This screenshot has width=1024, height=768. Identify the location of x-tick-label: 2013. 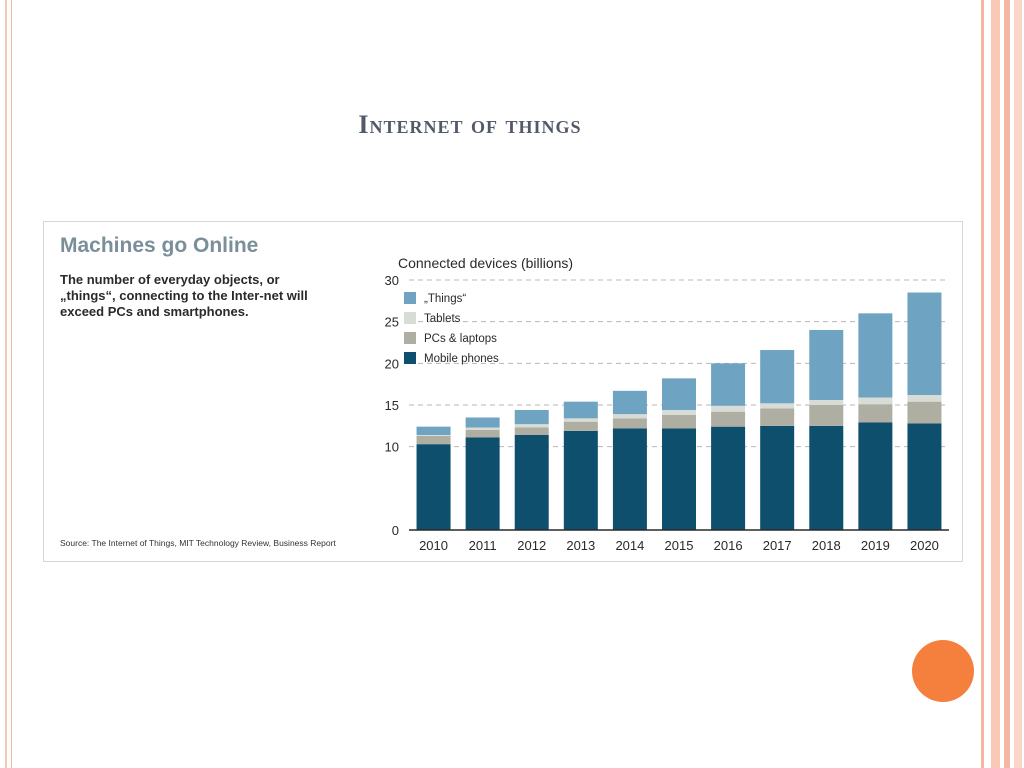
(580, 545).